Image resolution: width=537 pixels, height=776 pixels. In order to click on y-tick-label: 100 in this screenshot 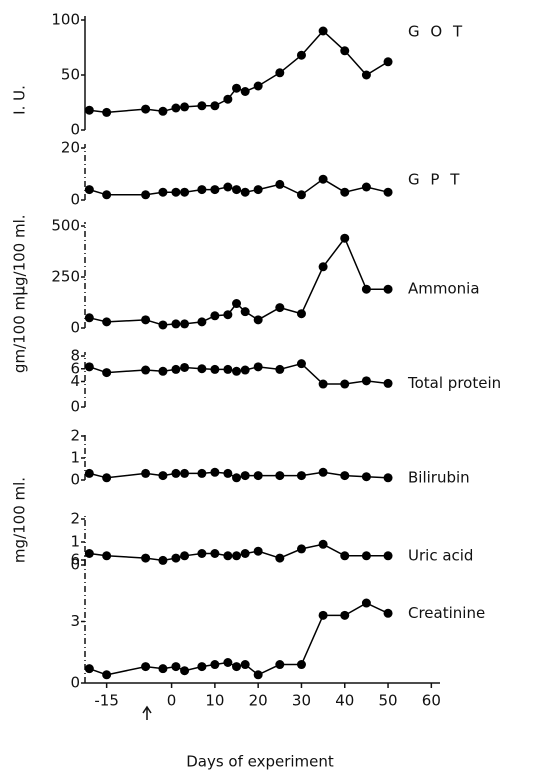, I will do `click(65, 20)`.